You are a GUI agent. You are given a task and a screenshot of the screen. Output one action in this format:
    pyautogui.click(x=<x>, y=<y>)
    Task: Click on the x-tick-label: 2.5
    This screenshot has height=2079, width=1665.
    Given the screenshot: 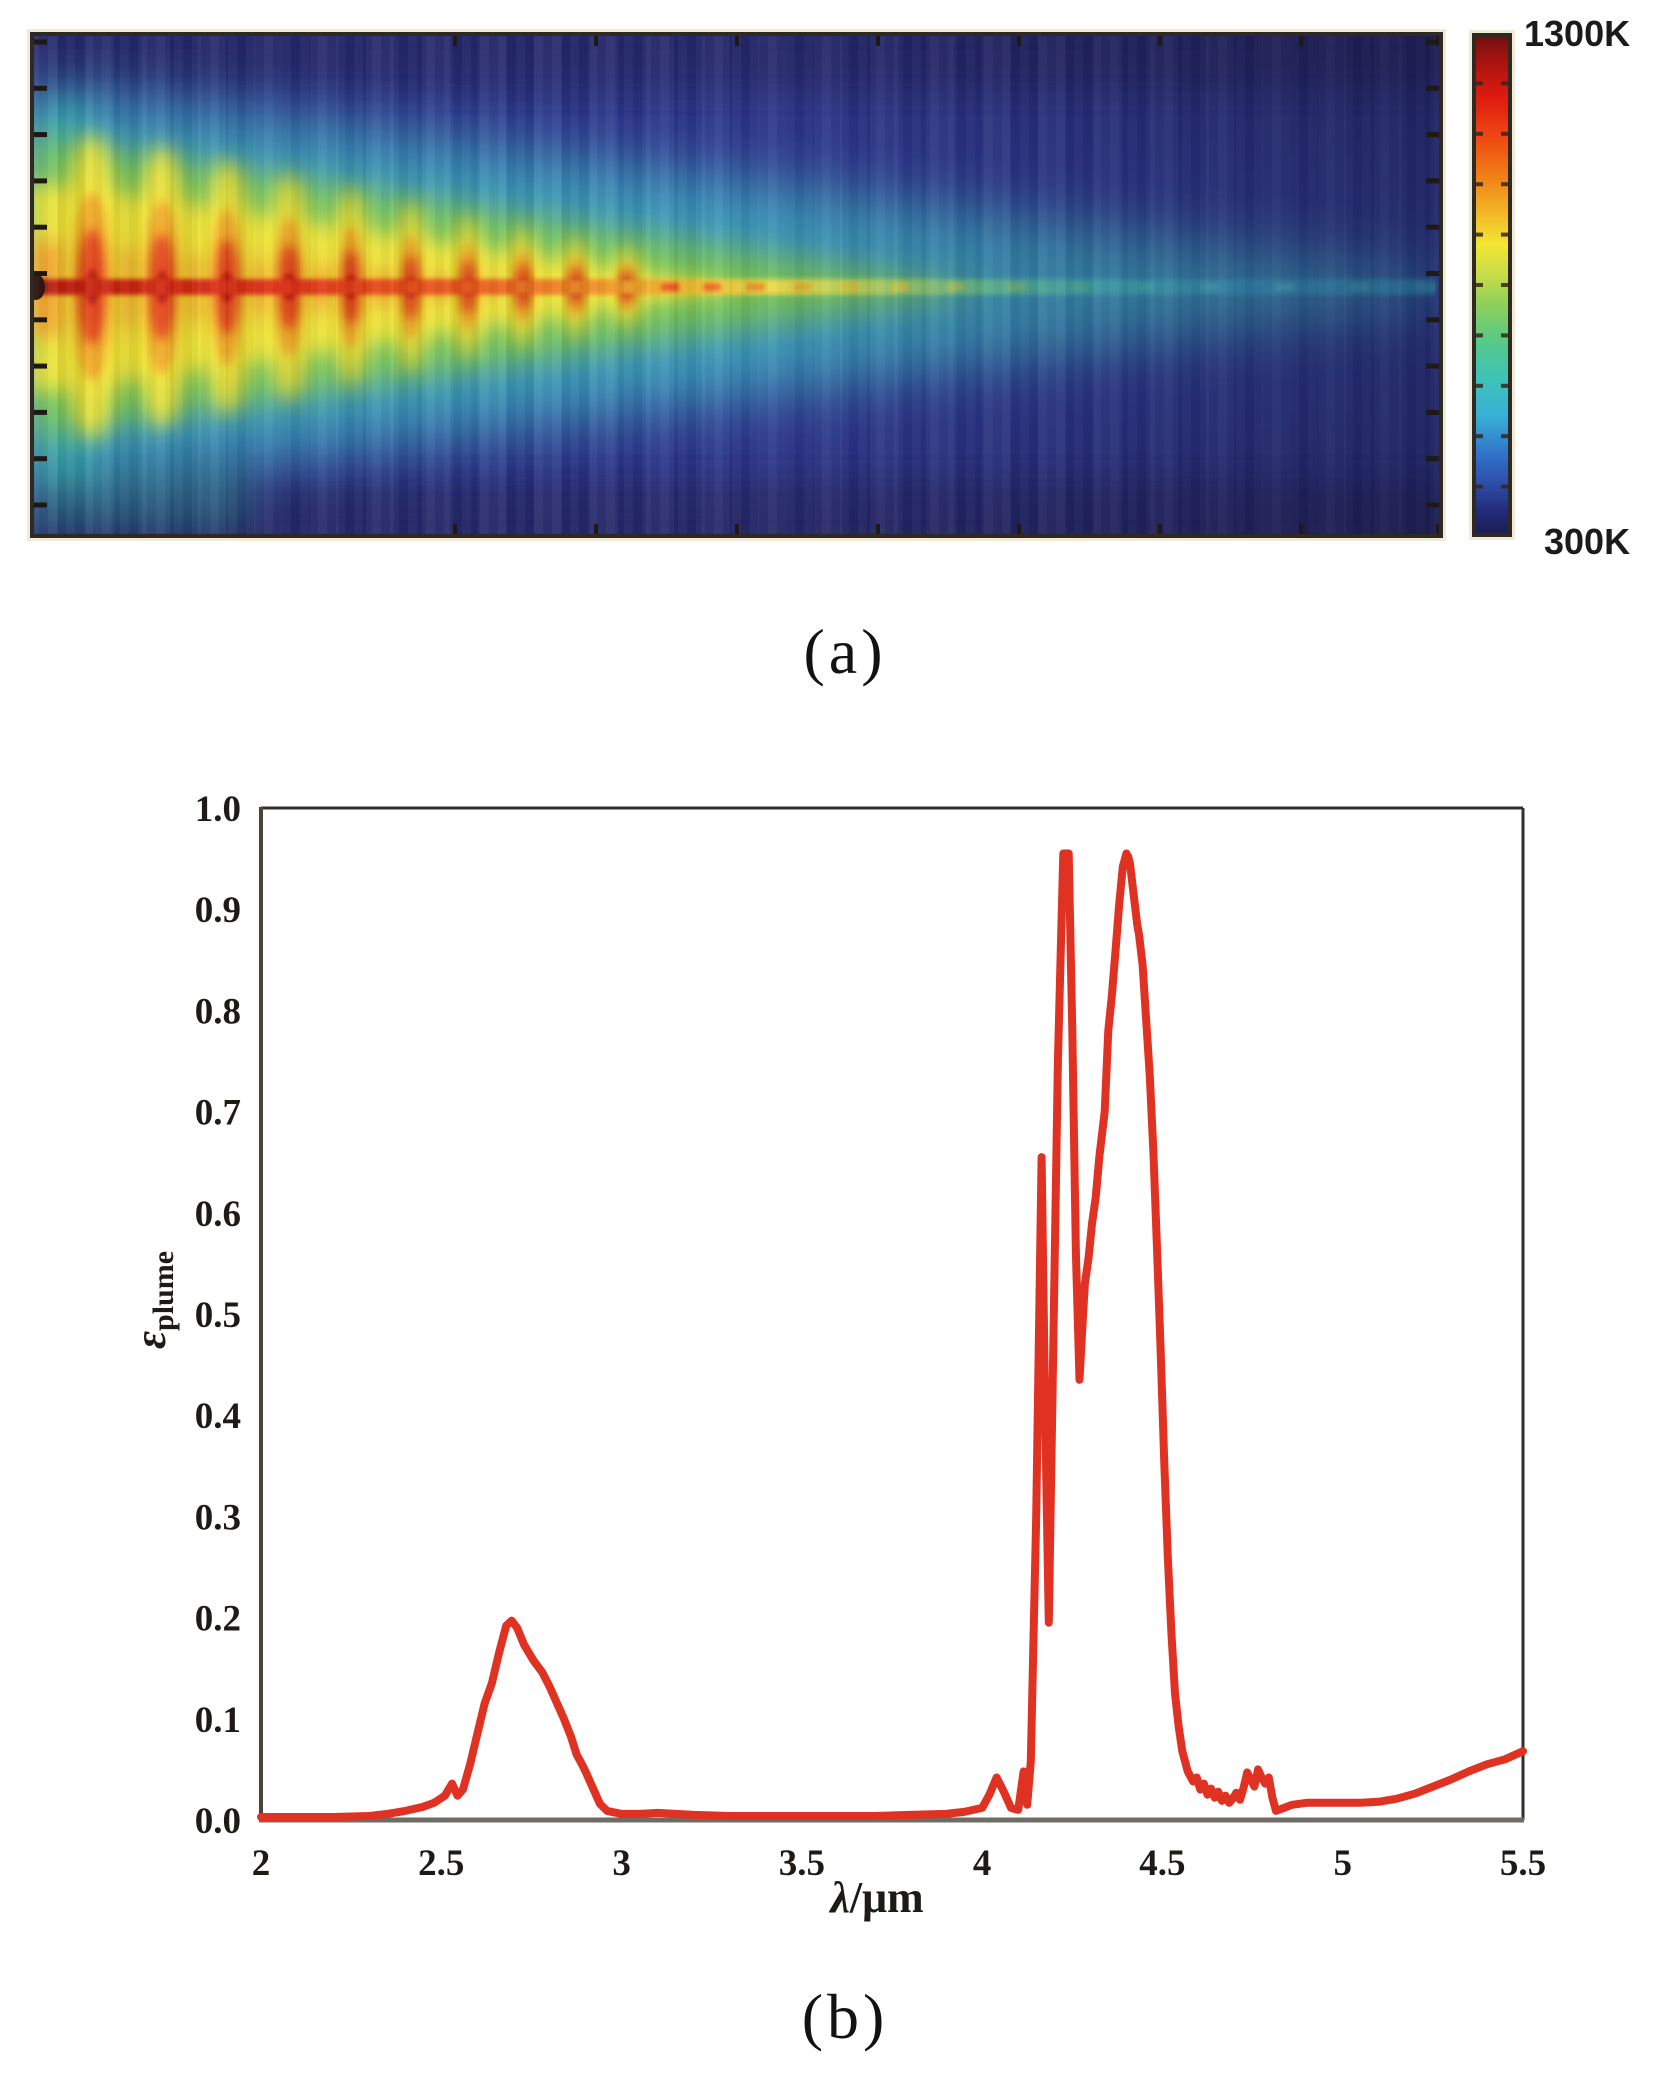 What is the action you would take?
    pyautogui.click(x=441, y=1863)
    